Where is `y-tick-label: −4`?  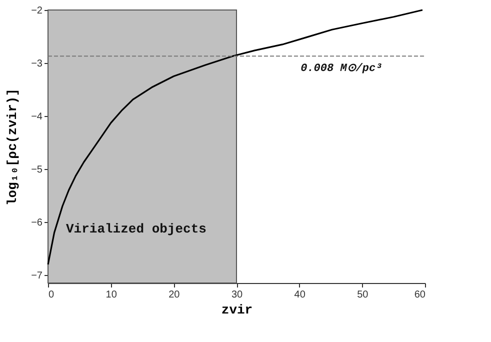 y-tick-label: −4 is located at coordinates (37, 117).